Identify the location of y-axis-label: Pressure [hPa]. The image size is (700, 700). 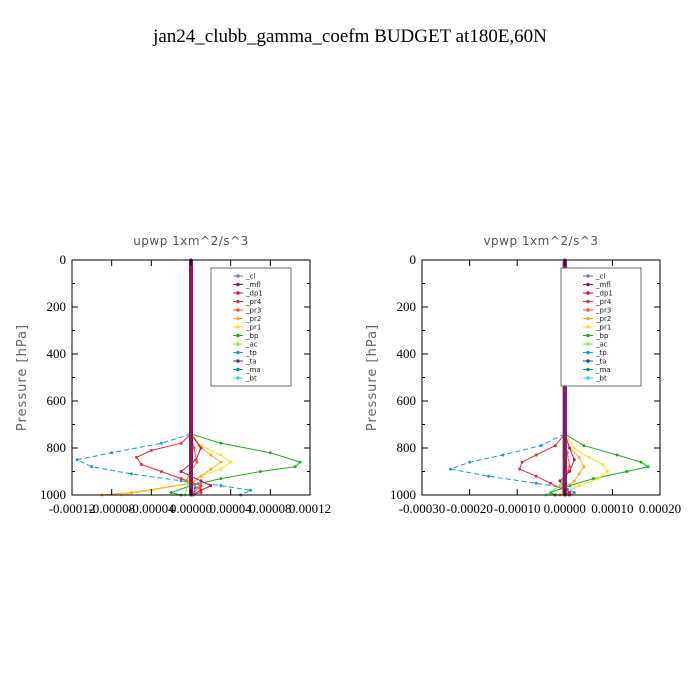
(22, 377).